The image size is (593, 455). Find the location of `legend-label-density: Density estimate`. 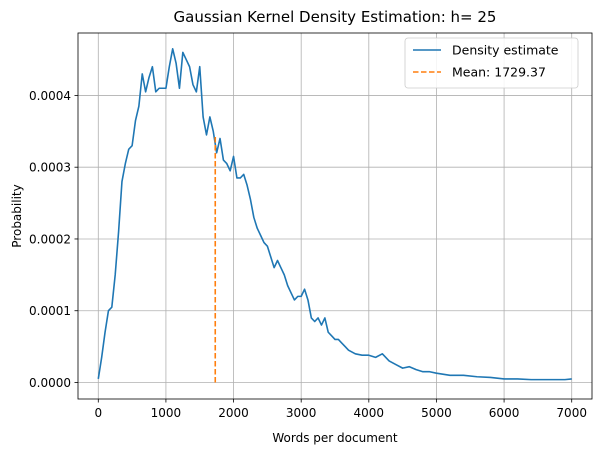

legend-label-density: Density estimate is located at coordinates (505, 50).